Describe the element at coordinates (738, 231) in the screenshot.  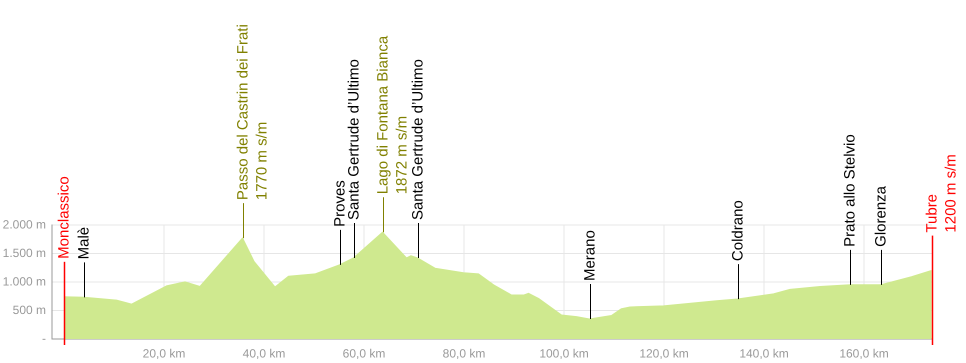
I see `annotation: Coldrano` at that location.